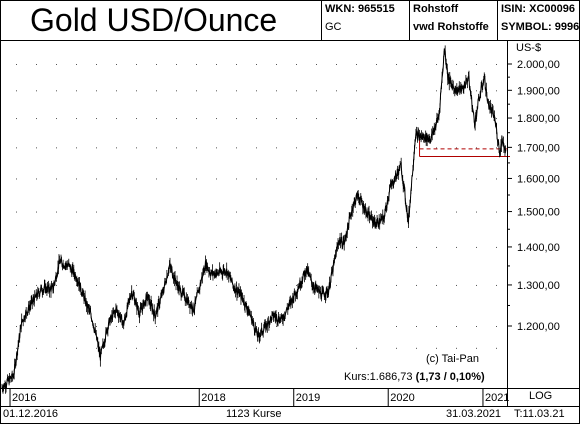  What do you see at coordinates (464, 146) in the screenshot?
I see `reference-lines` at bounding box center [464, 146].